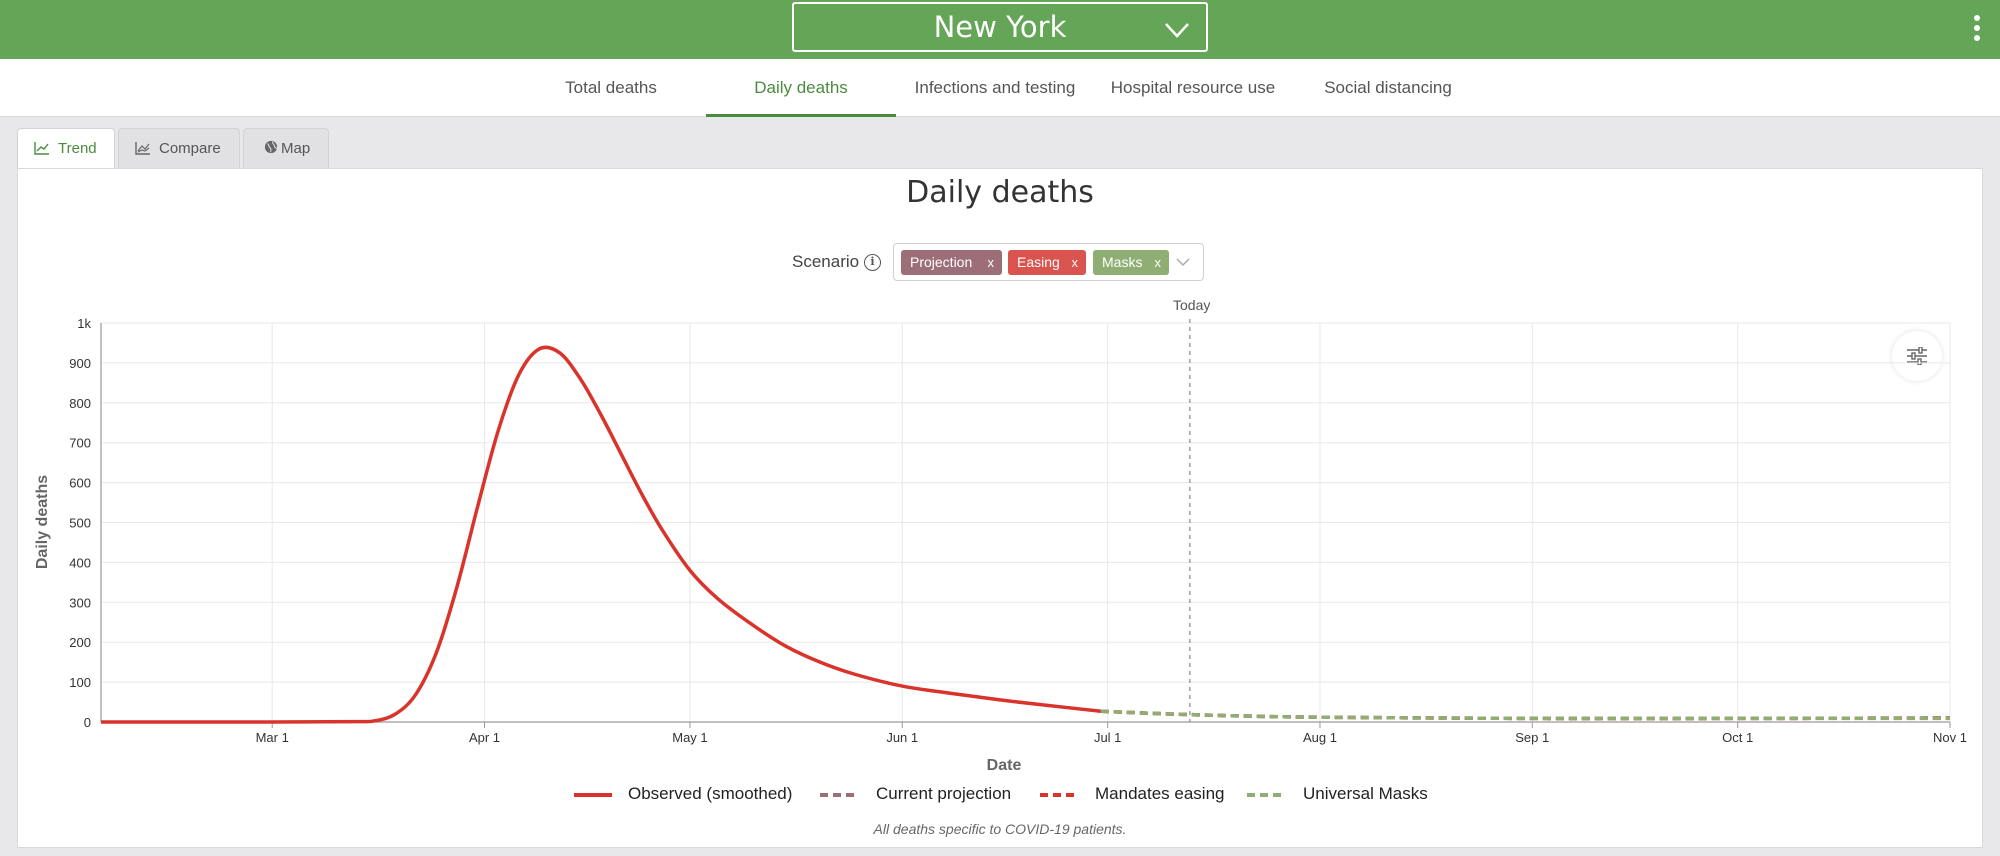  Describe the element at coordinates (801, 88) in the screenshot. I see `tab-daily-deaths: Daily deaths` at that location.